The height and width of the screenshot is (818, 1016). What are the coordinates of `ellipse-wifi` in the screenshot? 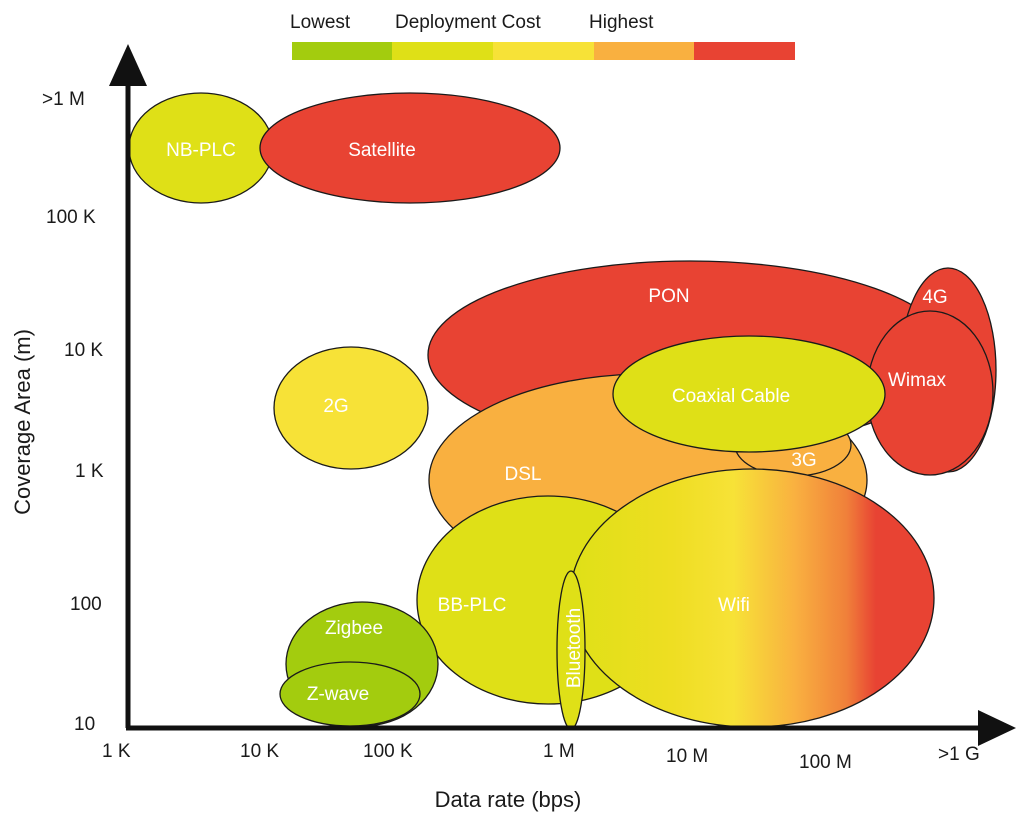 It's located at (752, 598).